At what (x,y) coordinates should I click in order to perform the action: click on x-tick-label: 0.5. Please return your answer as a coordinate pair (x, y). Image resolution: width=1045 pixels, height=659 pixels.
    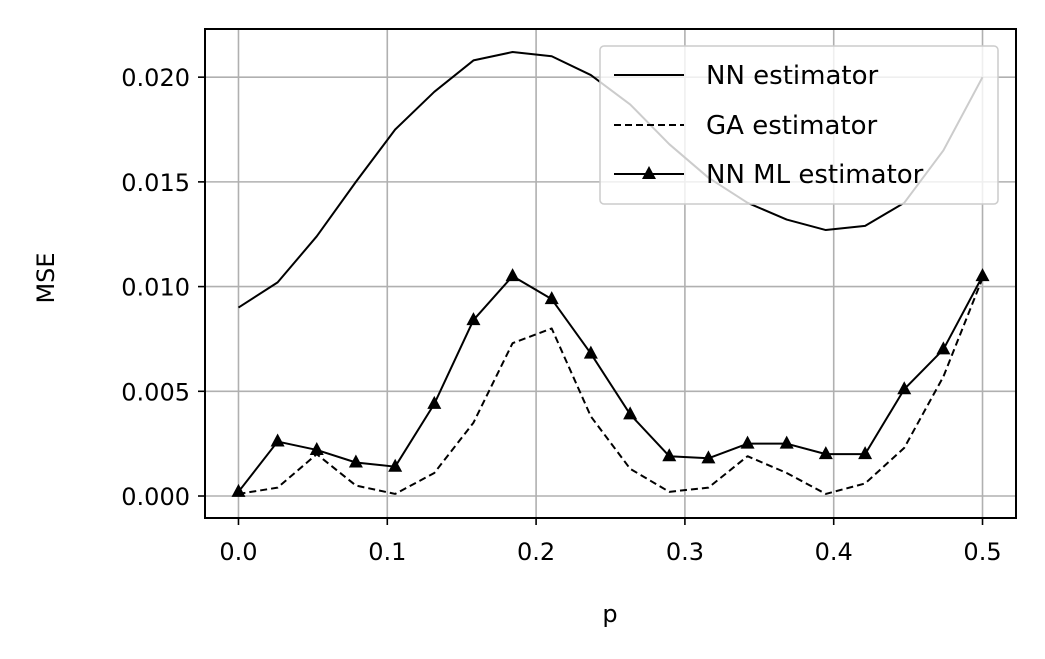
    Looking at the image, I should click on (982, 552).